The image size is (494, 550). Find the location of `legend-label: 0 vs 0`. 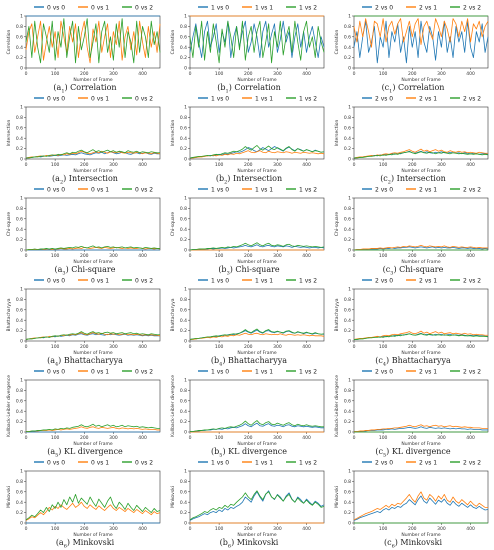

legend-label: 0 vs 0 is located at coordinates (56, 190).